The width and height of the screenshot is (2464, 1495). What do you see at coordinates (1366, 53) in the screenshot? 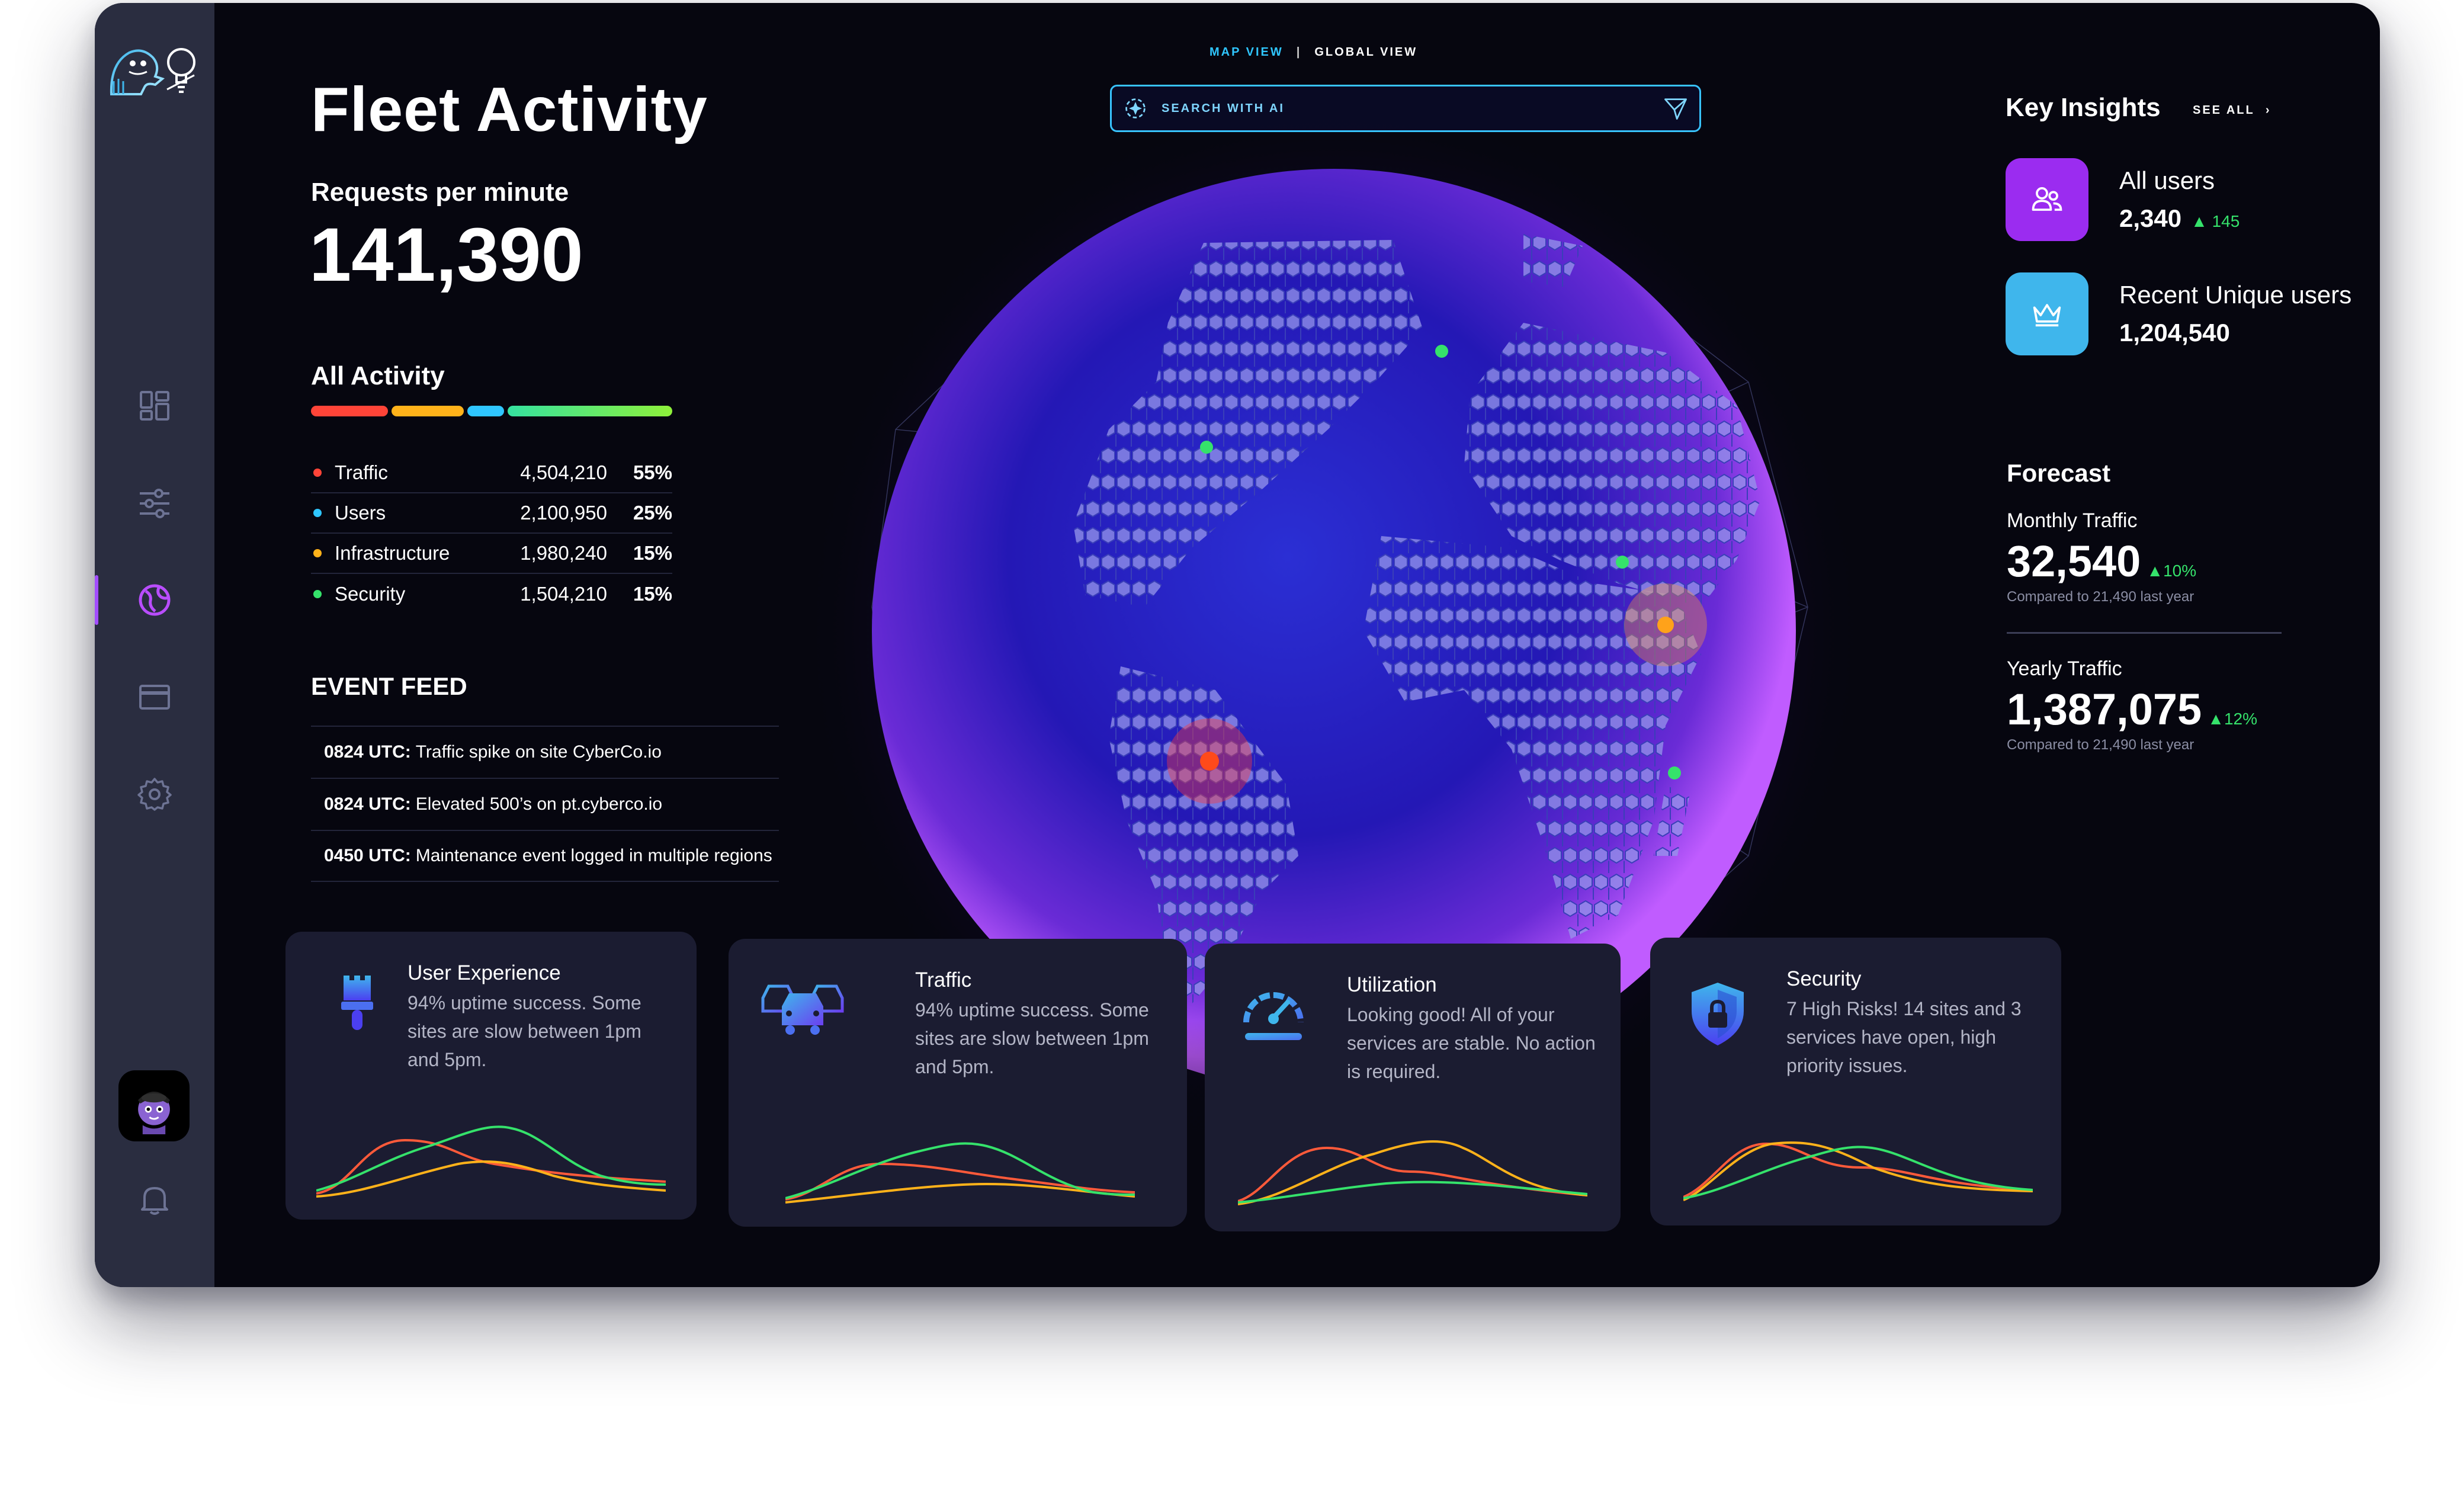
I see `tab-global-view: GLOBAL VIEW` at bounding box center [1366, 53].